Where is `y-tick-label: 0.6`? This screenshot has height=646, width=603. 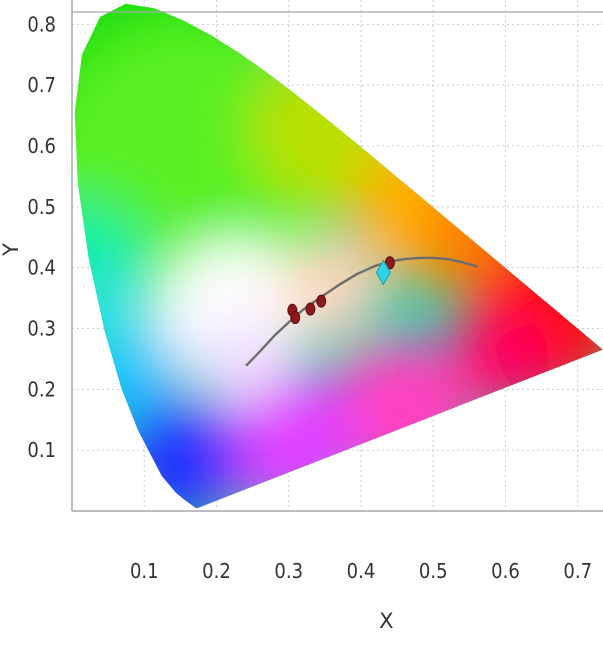 y-tick-label: 0.6 is located at coordinates (41, 146).